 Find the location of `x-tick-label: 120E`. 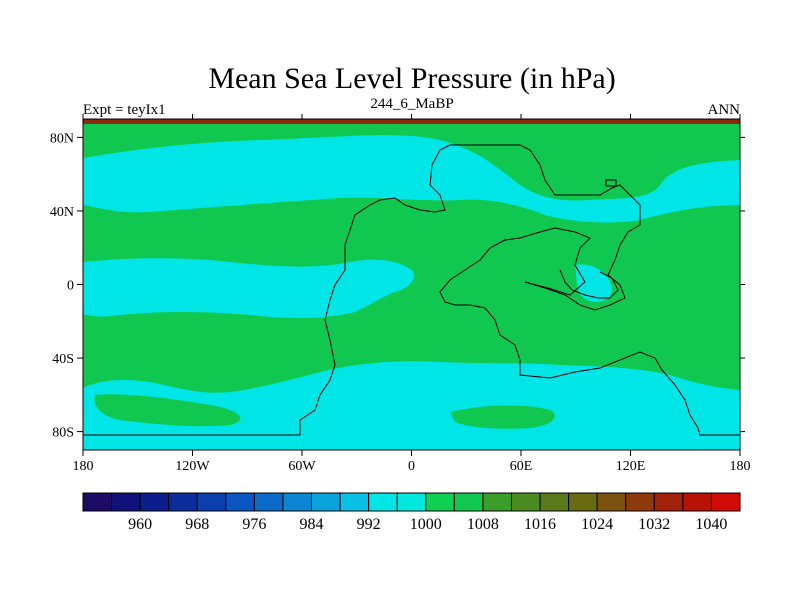

x-tick-label: 120E is located at coordinates (631, 466).